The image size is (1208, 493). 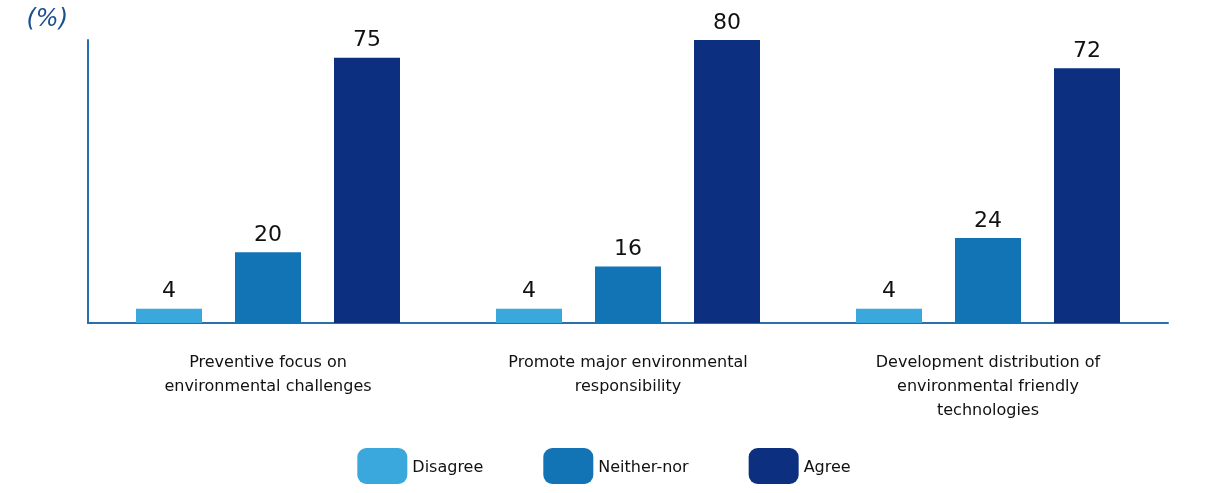 I want to click on y-axis-title: (%), so click(x=47, y=18).